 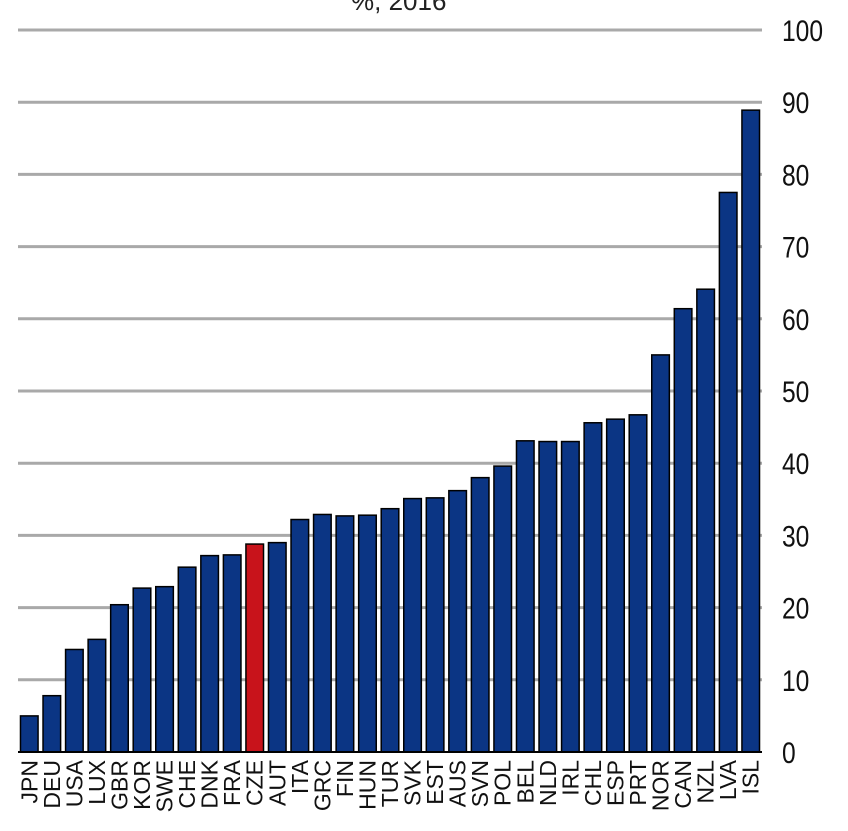 What do you see at coordinates (97, 782) in the screenshot?
I see `x-tick-label: LUX` at bounding box center [97, 782].